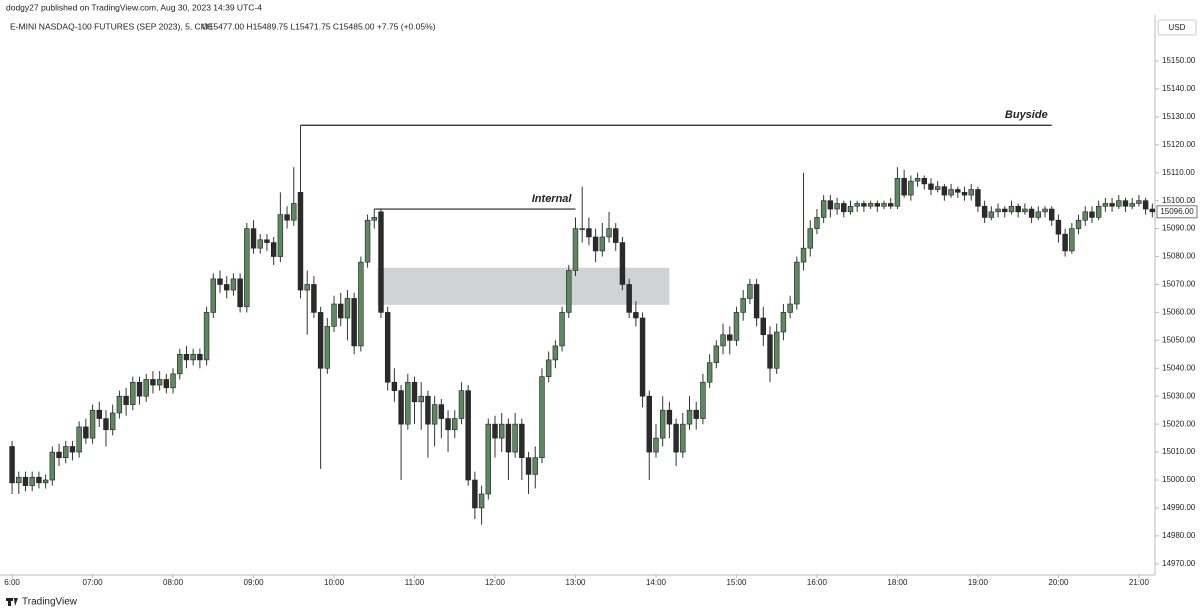 The image size is (1200, 614). What do you see at coordinates (552, 199) in the screenshot?
I see `level-label: Internal` at bounding box center [552, 199].